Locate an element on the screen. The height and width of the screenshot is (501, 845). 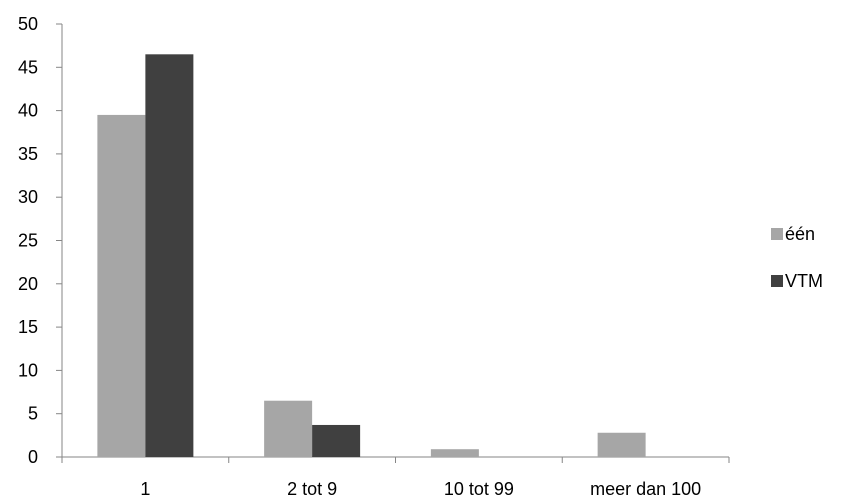
legend-label: één is located at coordinates (800, 234).